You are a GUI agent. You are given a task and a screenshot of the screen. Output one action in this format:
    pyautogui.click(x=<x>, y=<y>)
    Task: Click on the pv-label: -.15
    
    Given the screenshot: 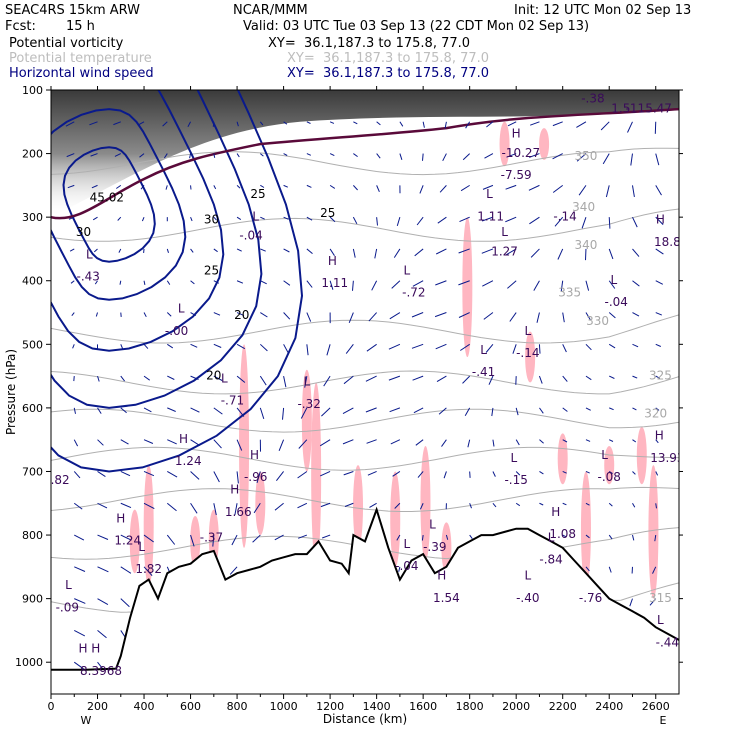 What is the action you would take?
    pyautogui.click(x=515, y=480)
    